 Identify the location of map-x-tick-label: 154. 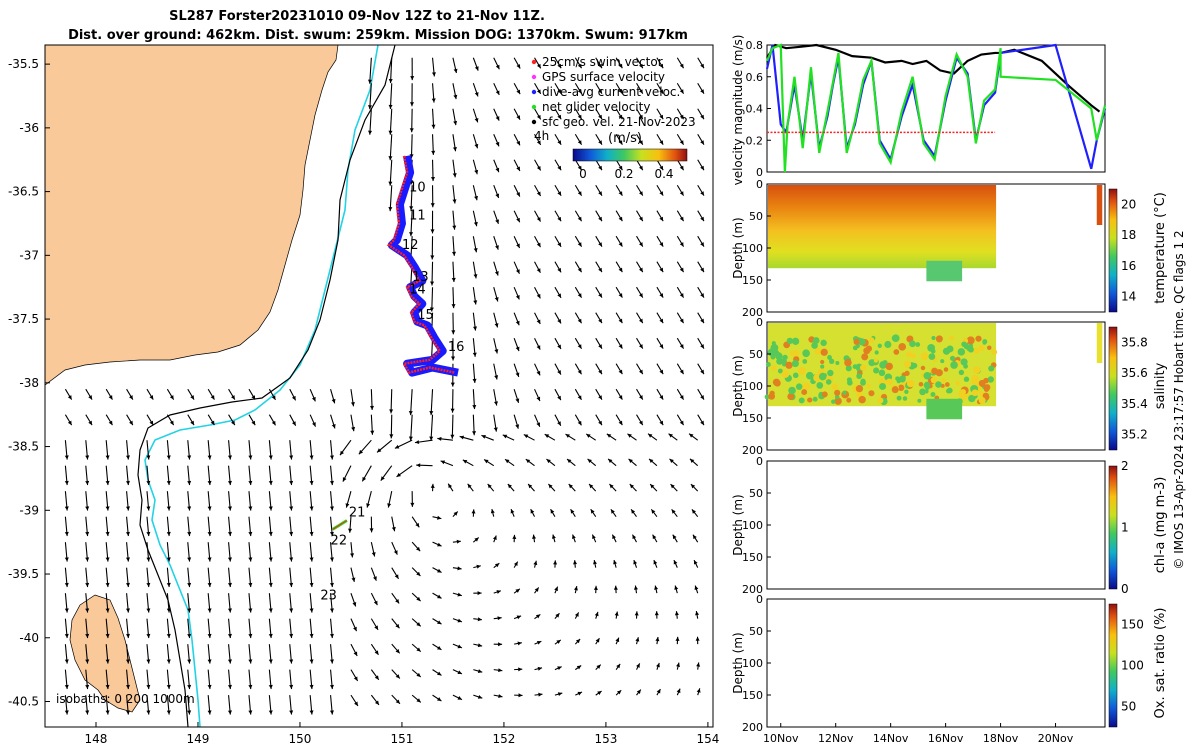
(707, 739).